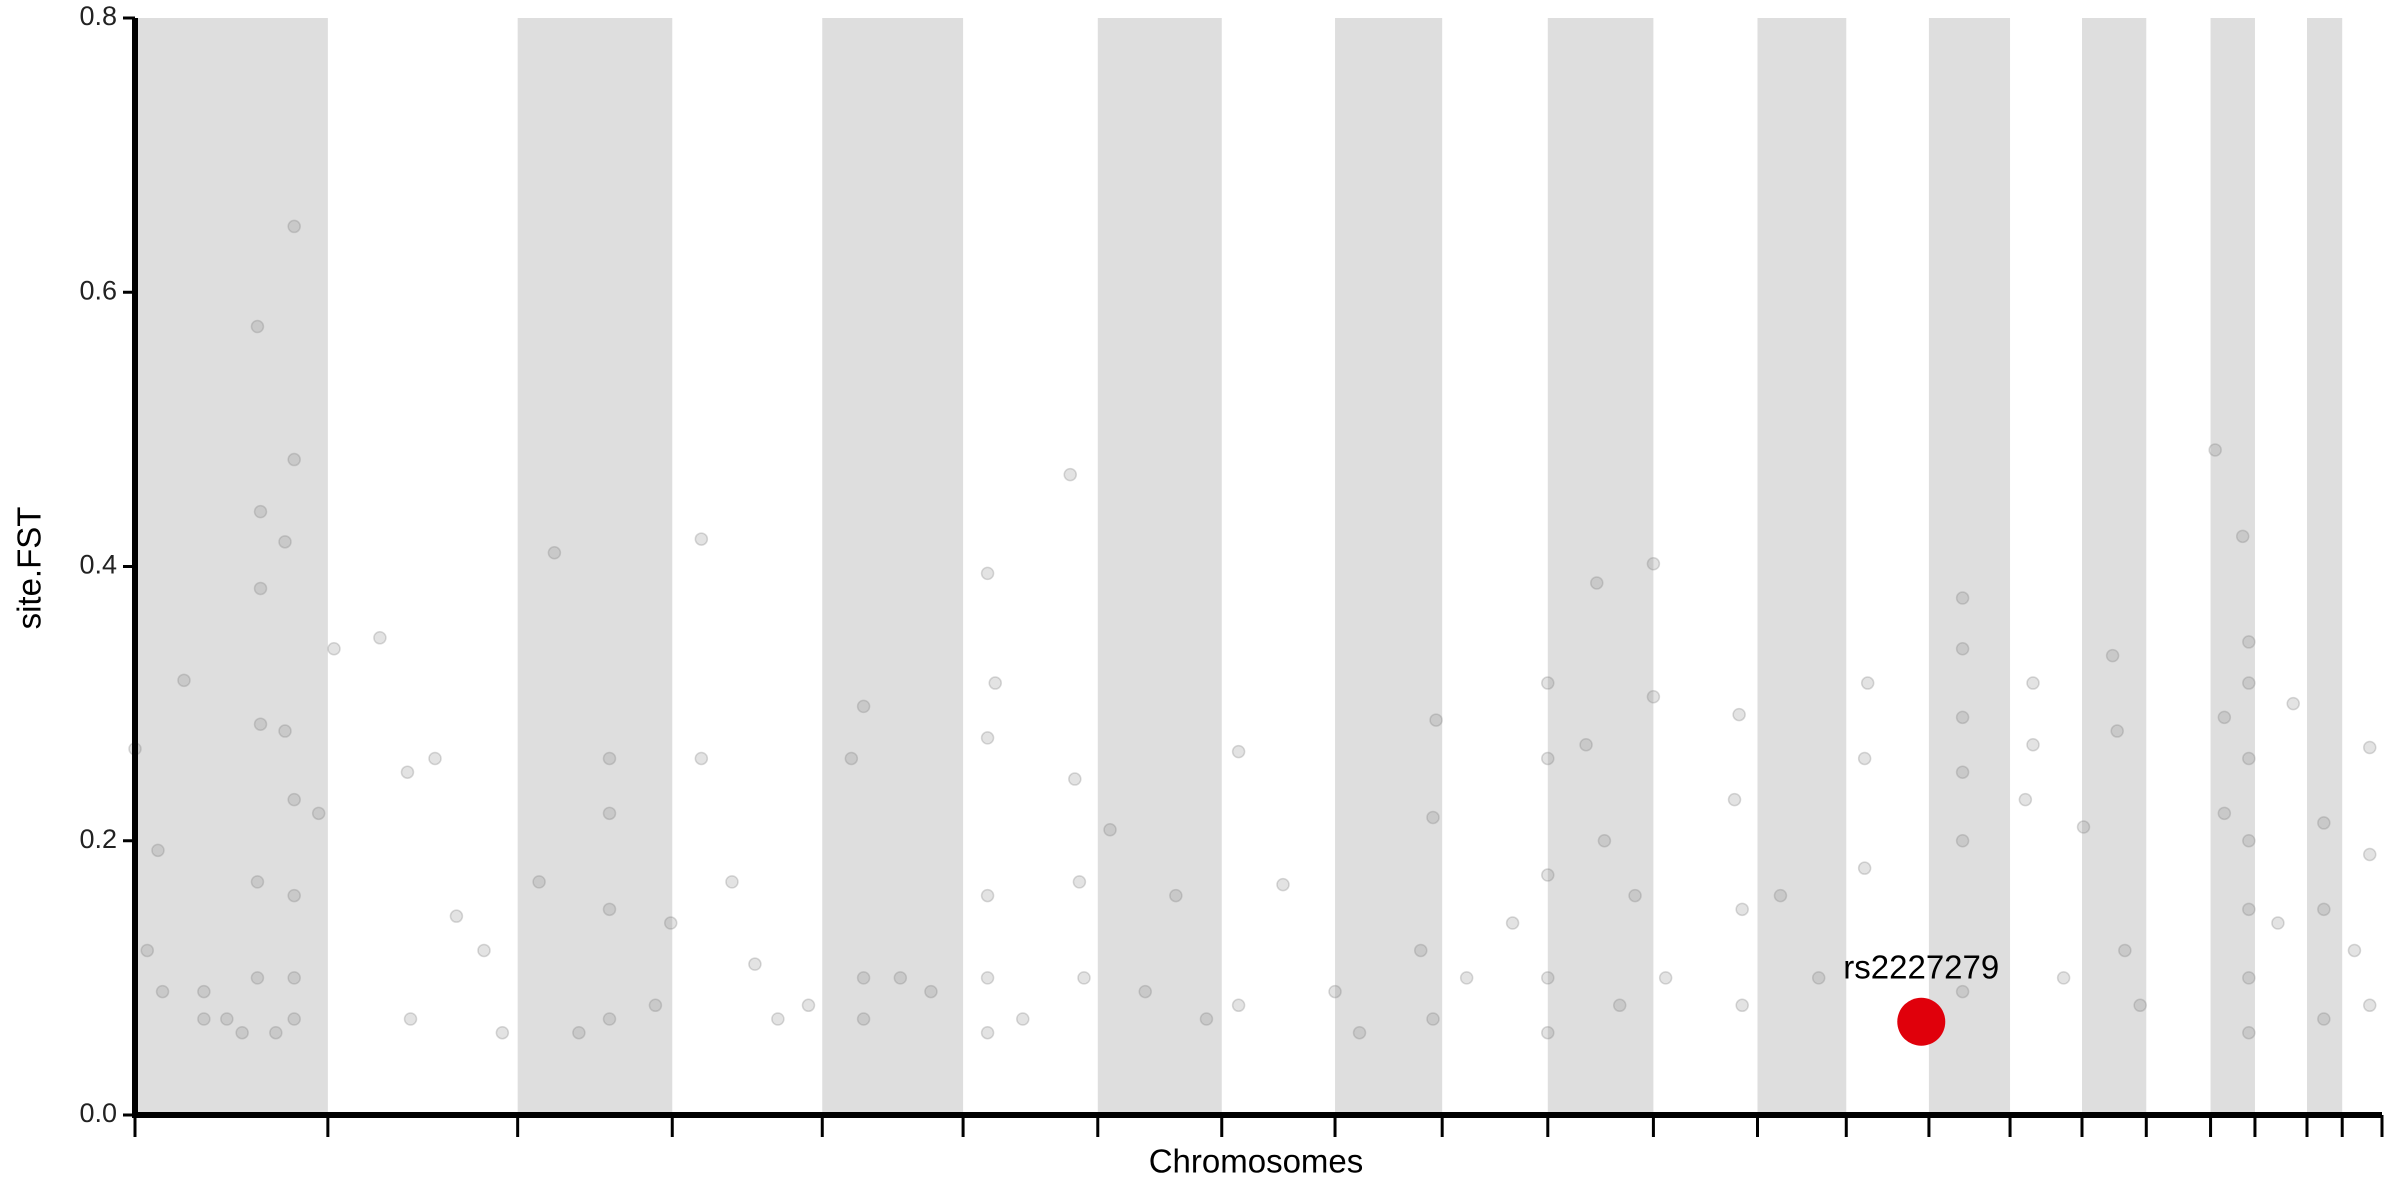 The image size is (2400, 1200). Describe the element at coordinates (1921, 1021) in the screenshot. I see `highlight-point` at that location.